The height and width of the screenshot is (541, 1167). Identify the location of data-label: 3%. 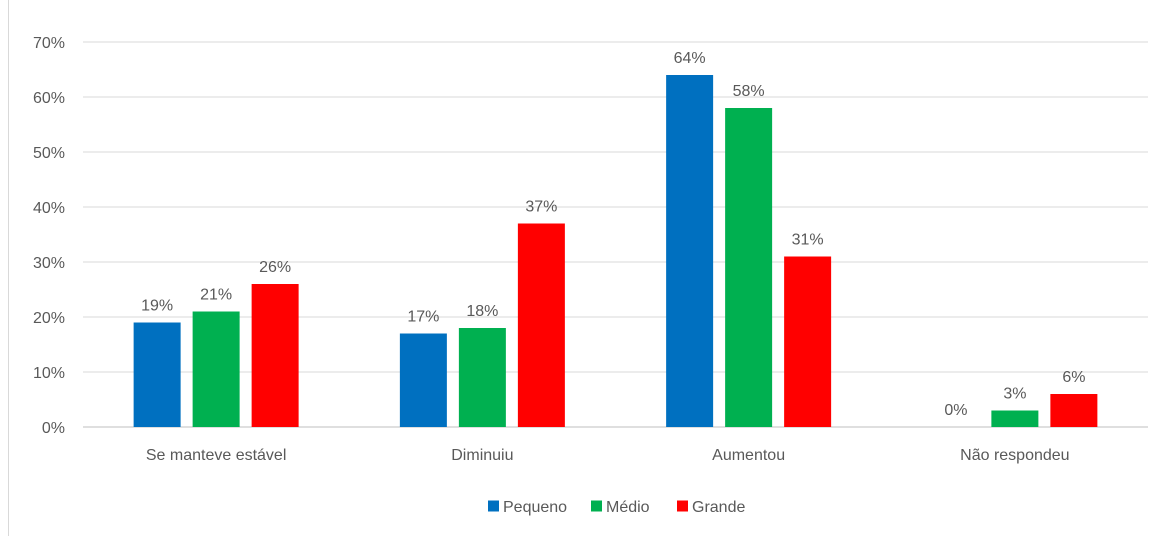
(1014, 394).